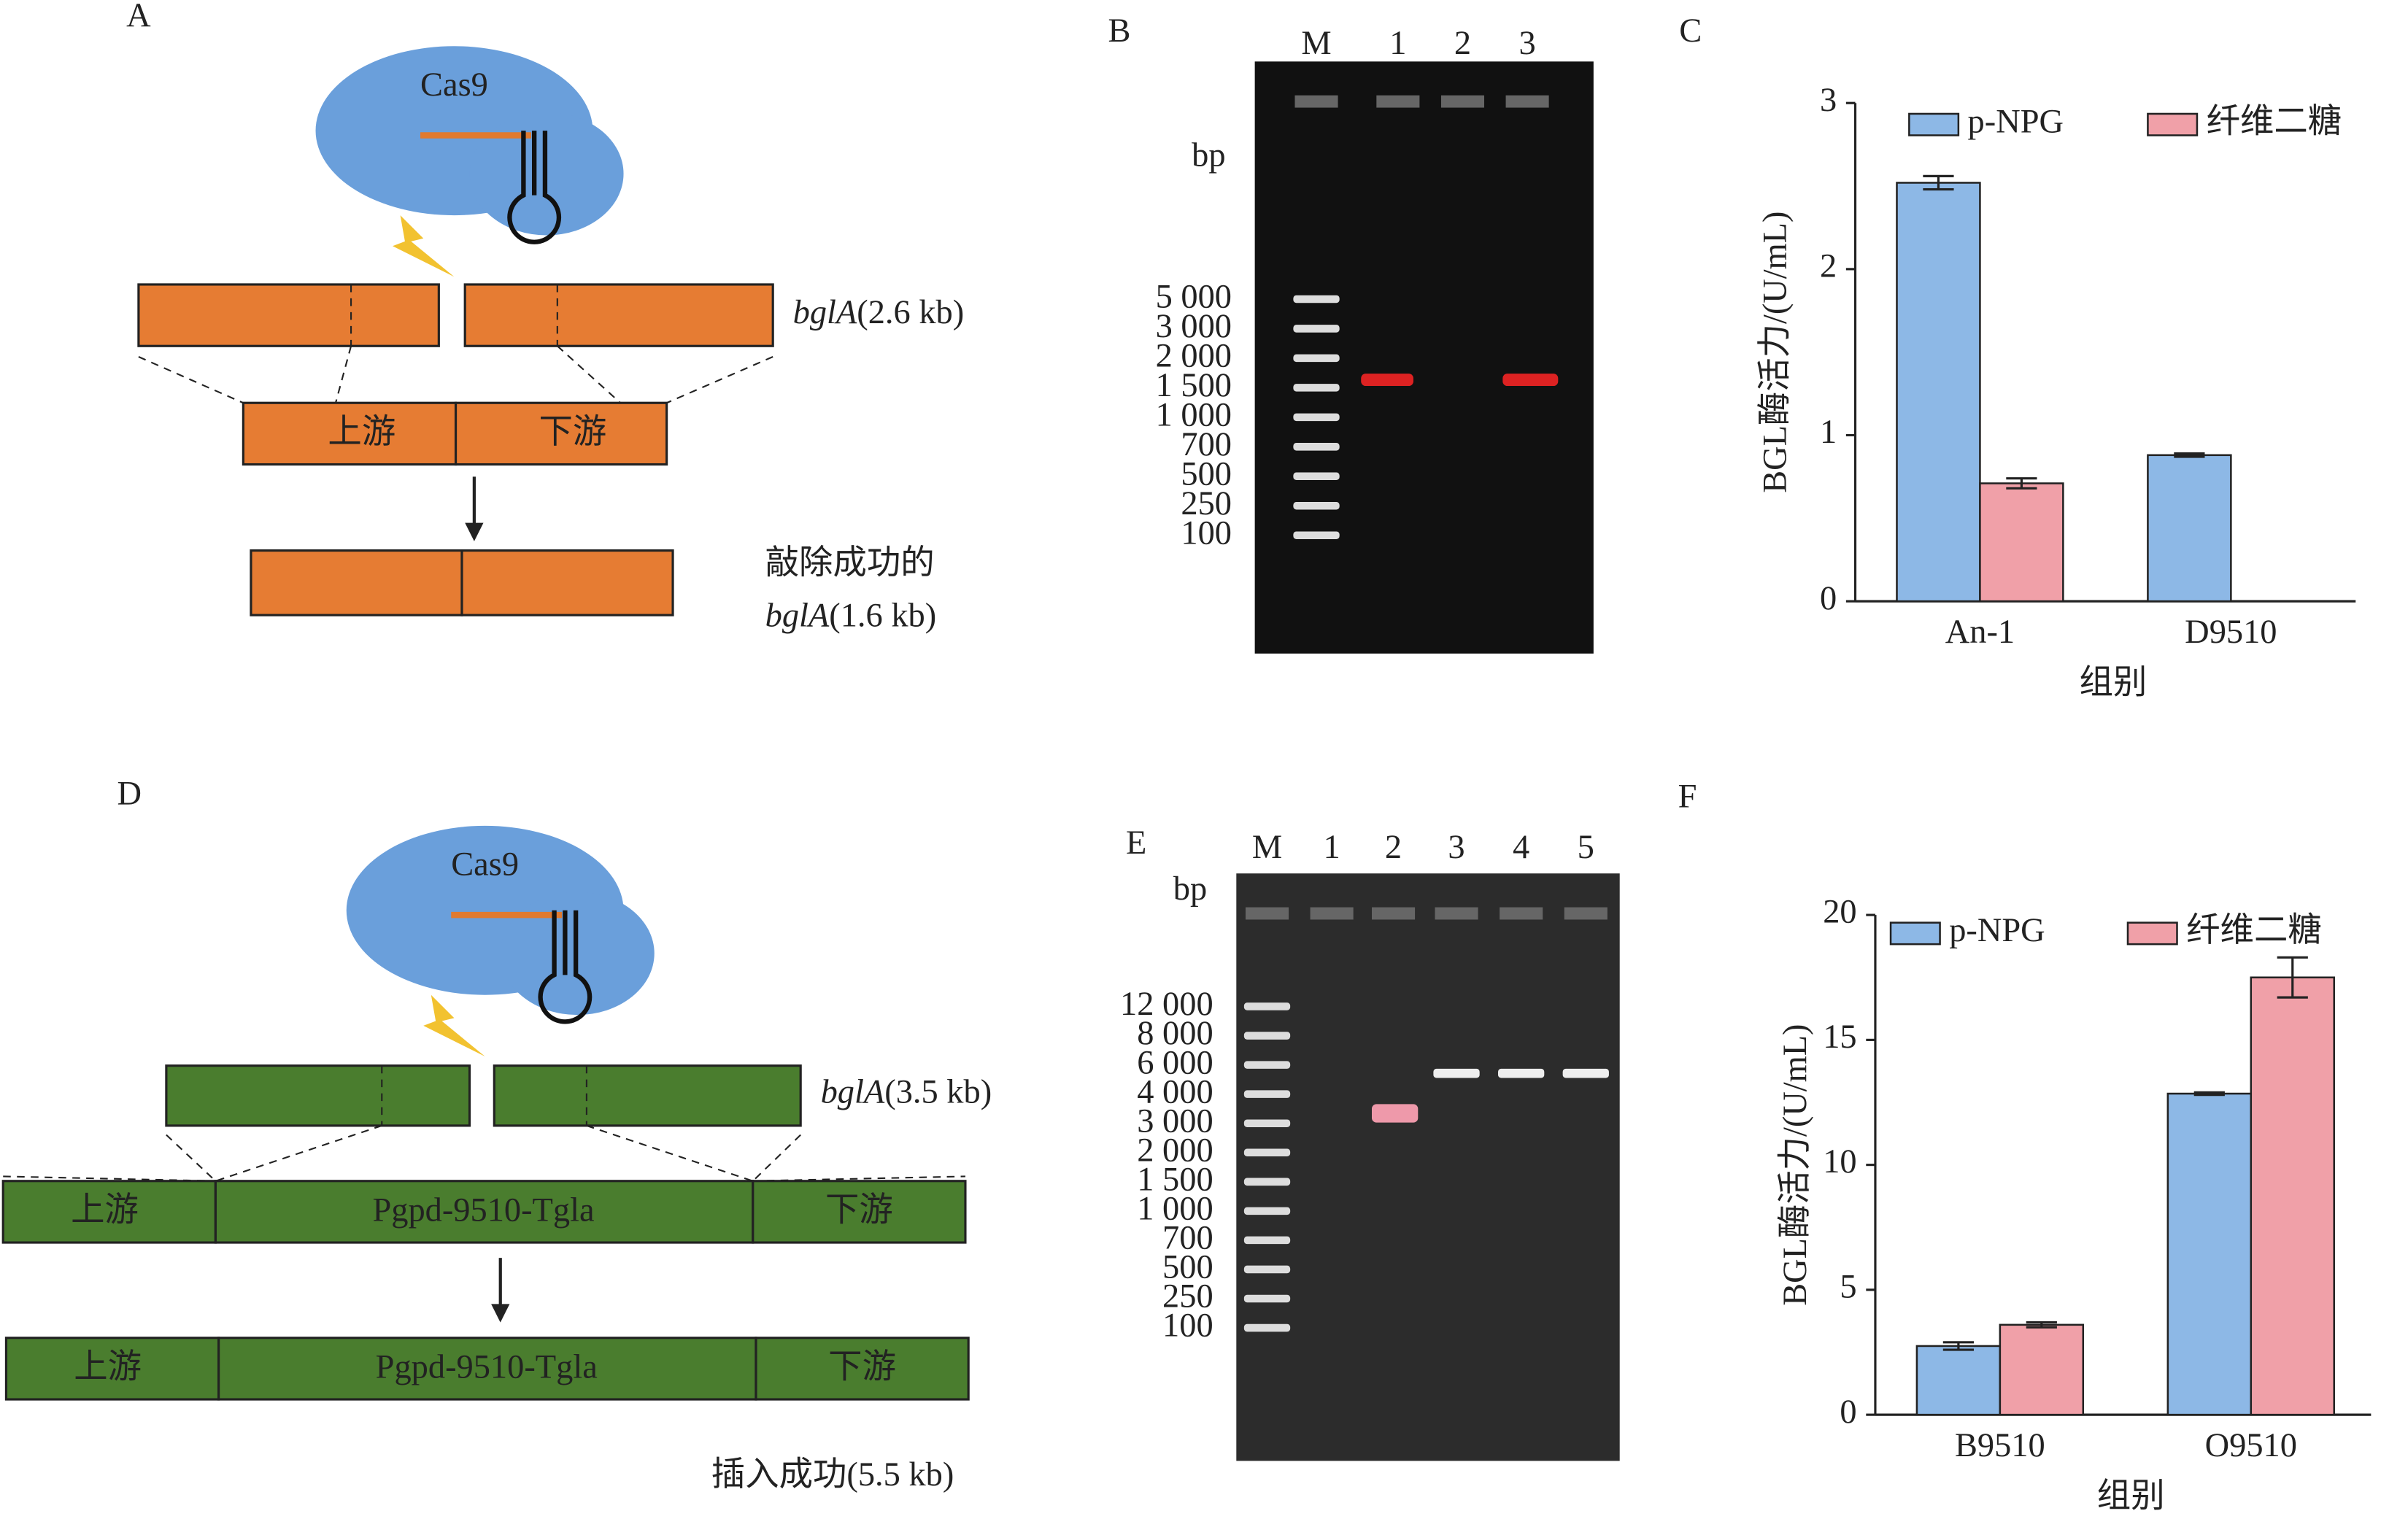  Describe the element at coordinates (1166, 1005) in the screenshot. I see `marker-label: 12 000` at that location.